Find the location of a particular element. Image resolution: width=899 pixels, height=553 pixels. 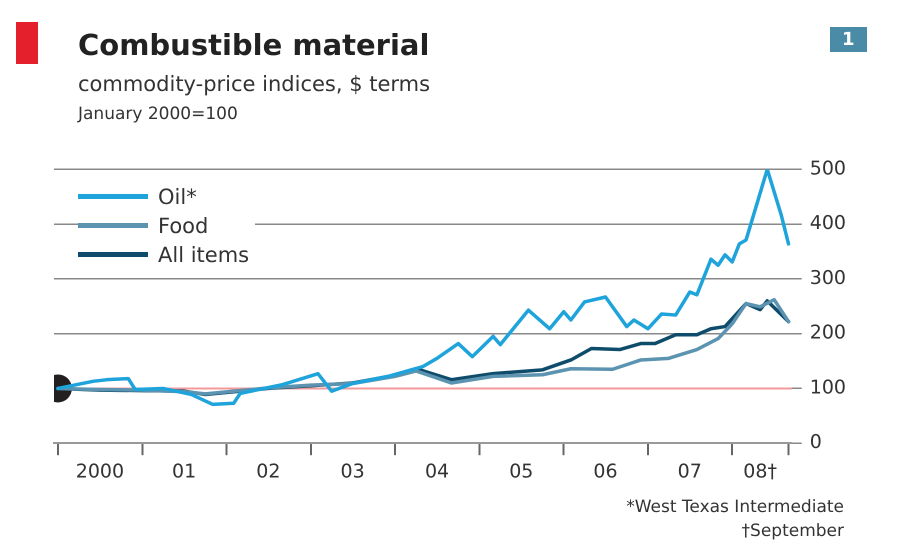

text: †September is located at coordinates (792, 531).